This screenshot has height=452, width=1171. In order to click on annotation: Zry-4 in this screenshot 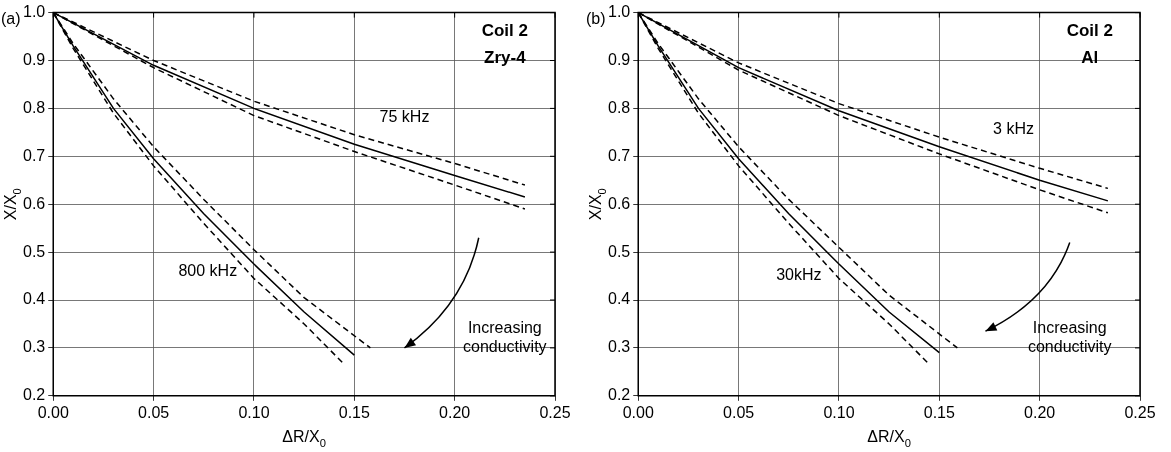, I will do `click(505, 57)`.